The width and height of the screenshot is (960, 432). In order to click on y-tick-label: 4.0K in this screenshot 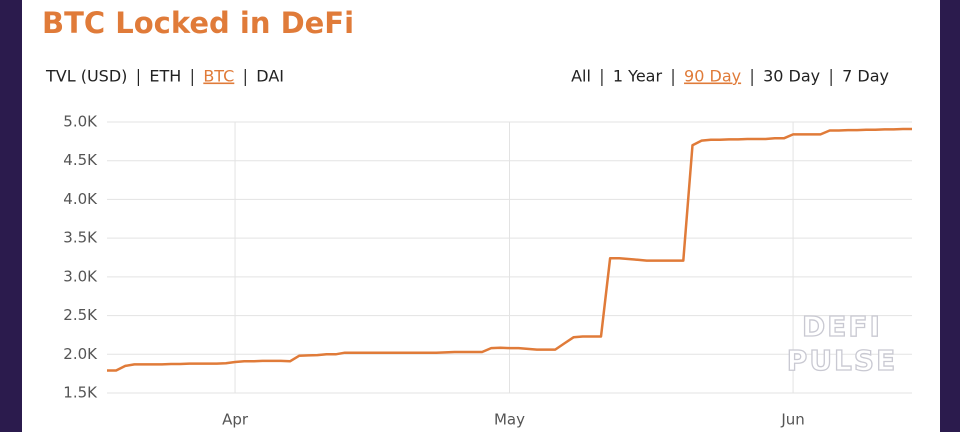, I will do `click(80, 199)`.